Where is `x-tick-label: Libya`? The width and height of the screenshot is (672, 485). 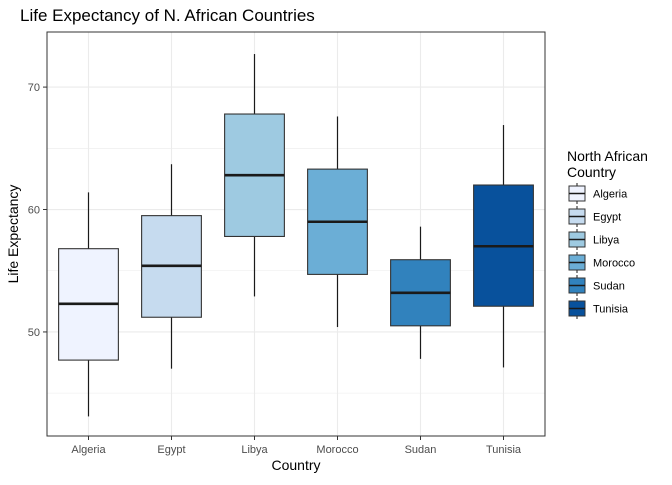 x-tick-label: Libya is located at coordinates (254, 450).